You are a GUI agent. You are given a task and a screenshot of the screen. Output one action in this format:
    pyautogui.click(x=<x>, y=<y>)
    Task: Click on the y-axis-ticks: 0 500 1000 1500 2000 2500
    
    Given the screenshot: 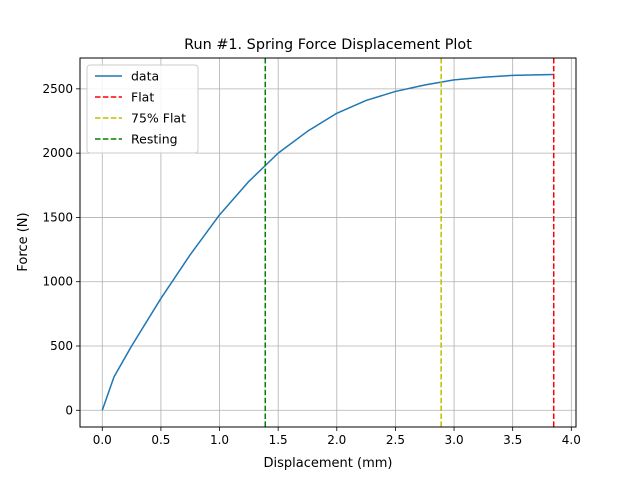 What is the action you would take?
    pyautogui.click(x=61, y=249)
    